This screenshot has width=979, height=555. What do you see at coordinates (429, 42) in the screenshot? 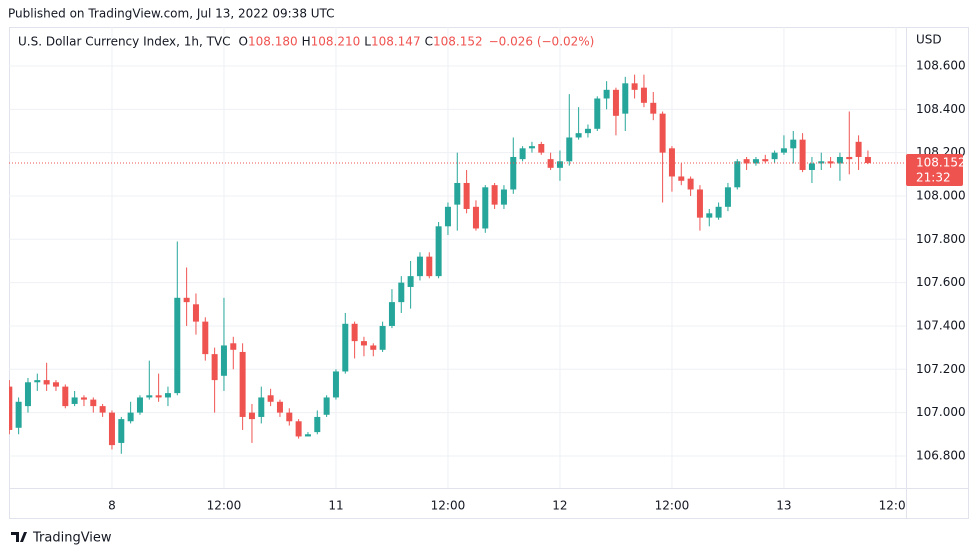
I see `ohlc-key: C` at bounding box center [429, 42].